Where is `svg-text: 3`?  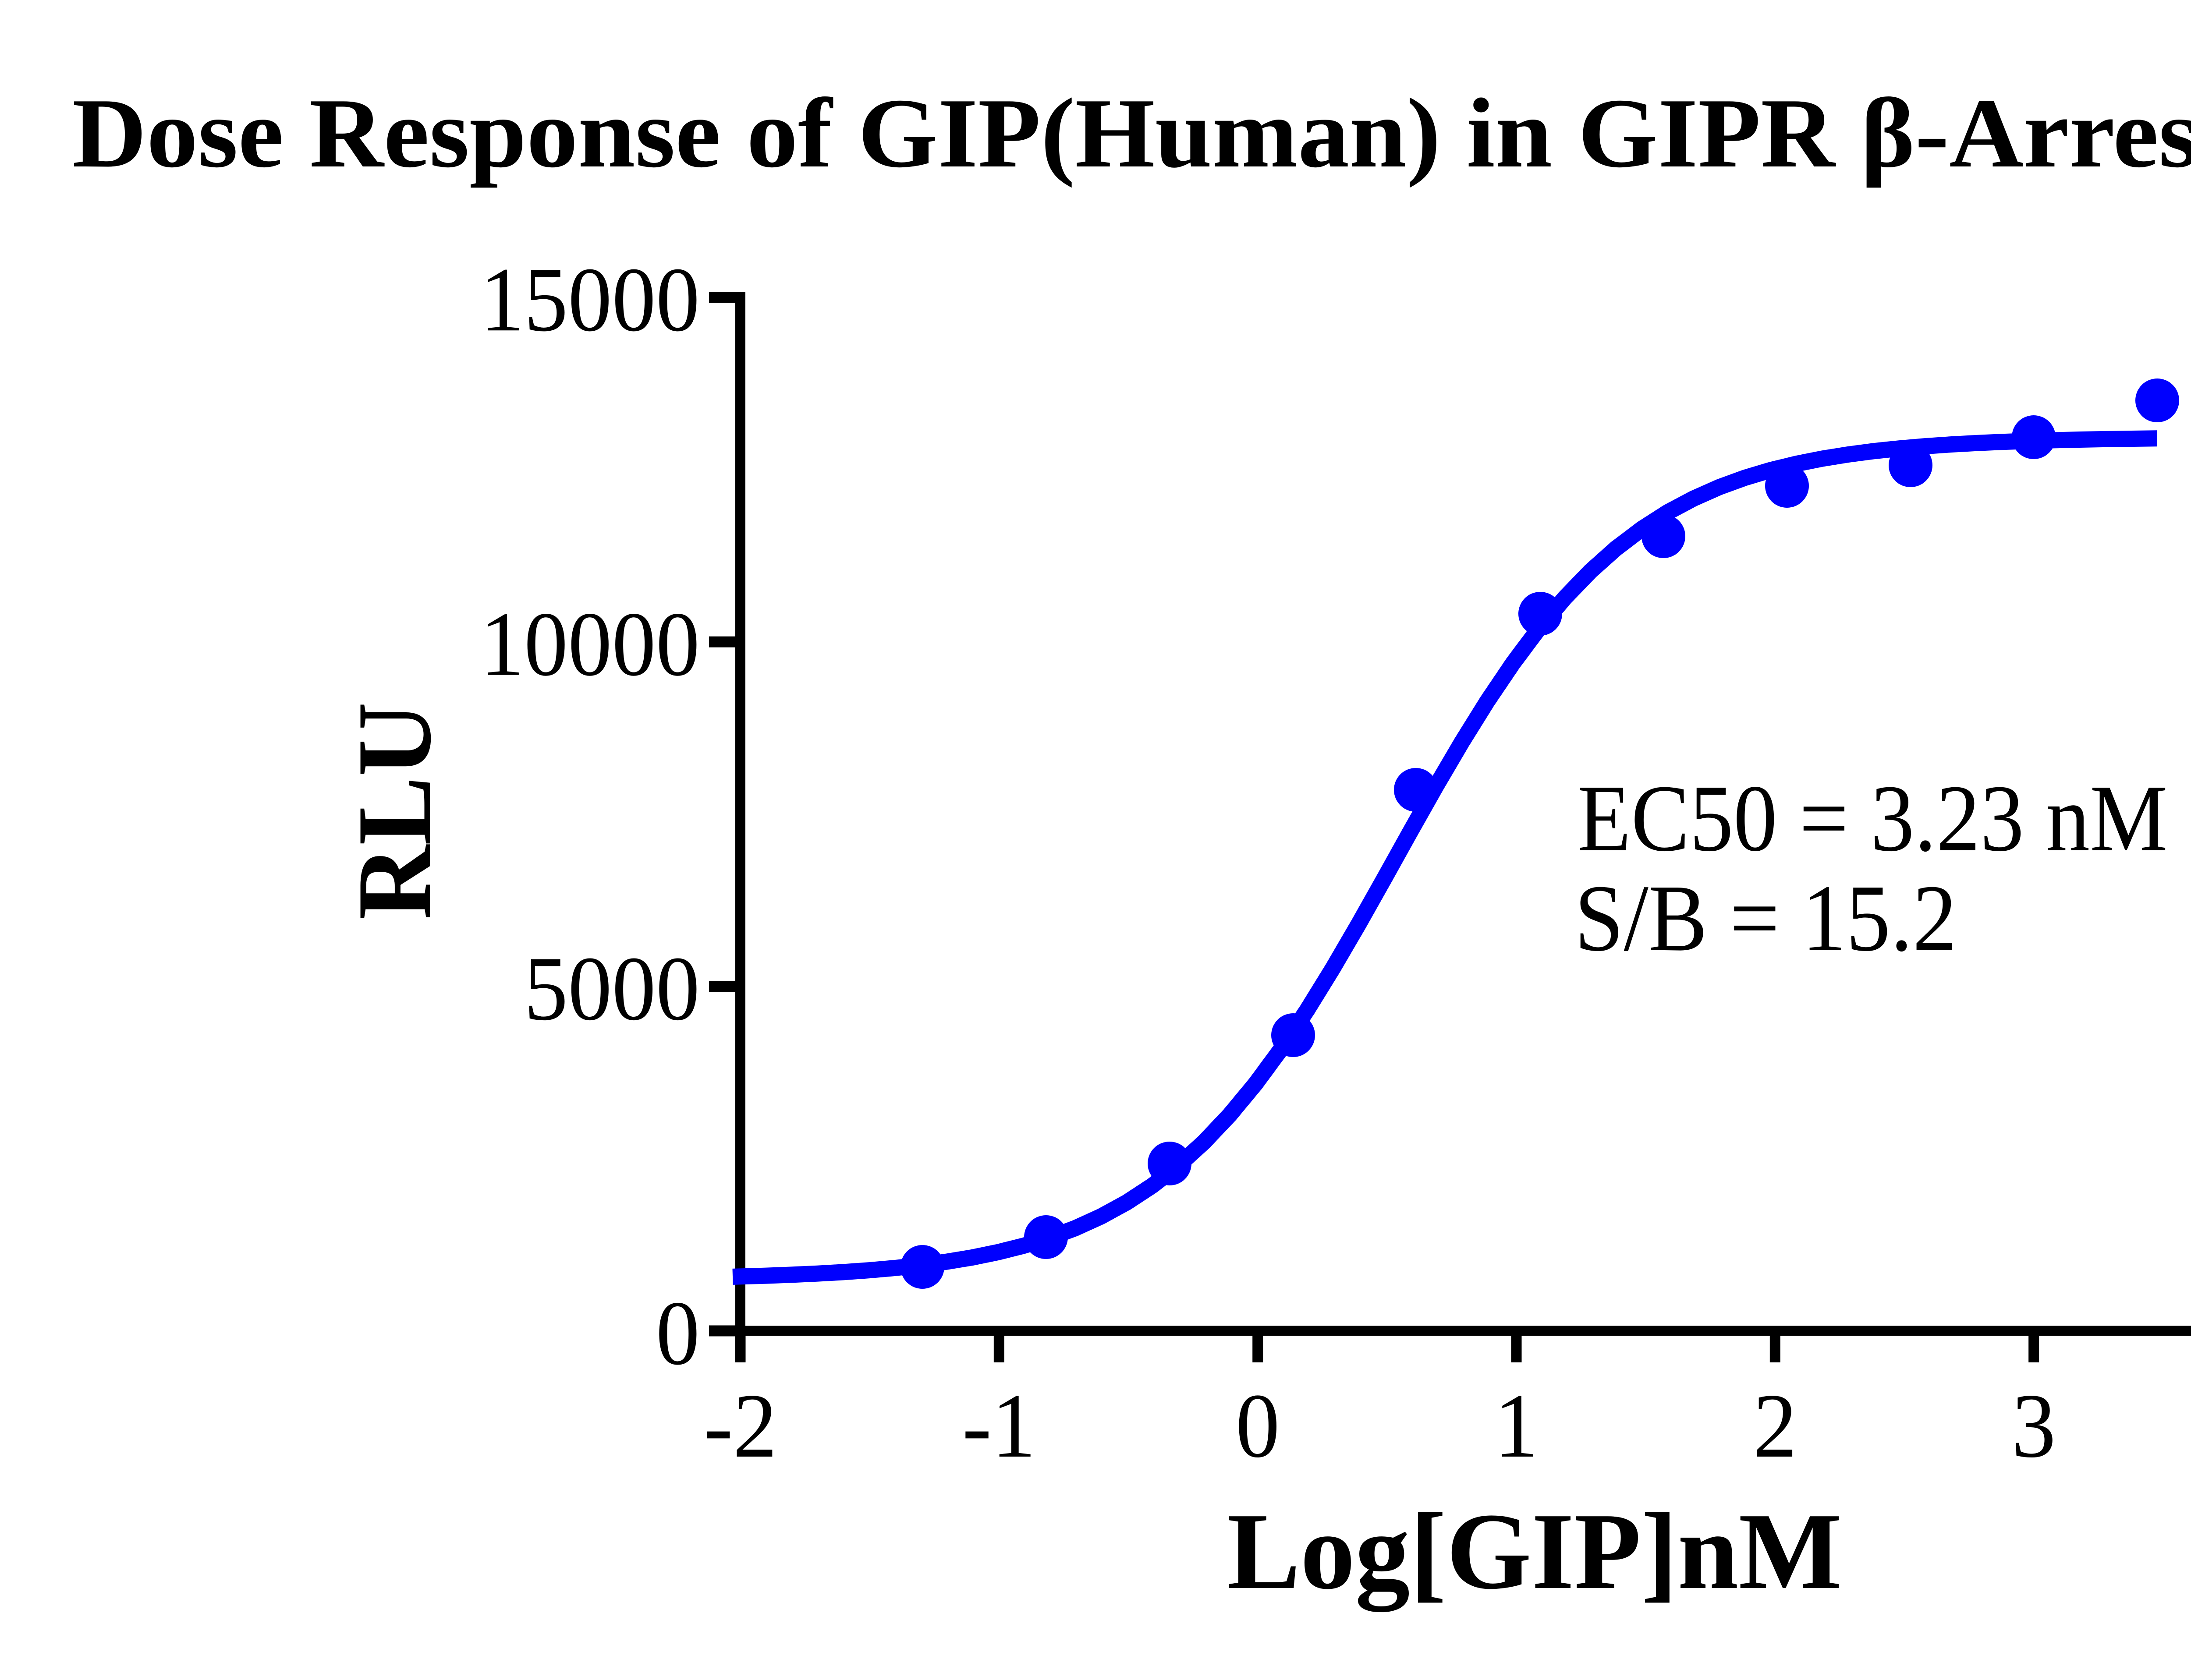 svg-text: 3 is located at coordinates (2034, 1426).